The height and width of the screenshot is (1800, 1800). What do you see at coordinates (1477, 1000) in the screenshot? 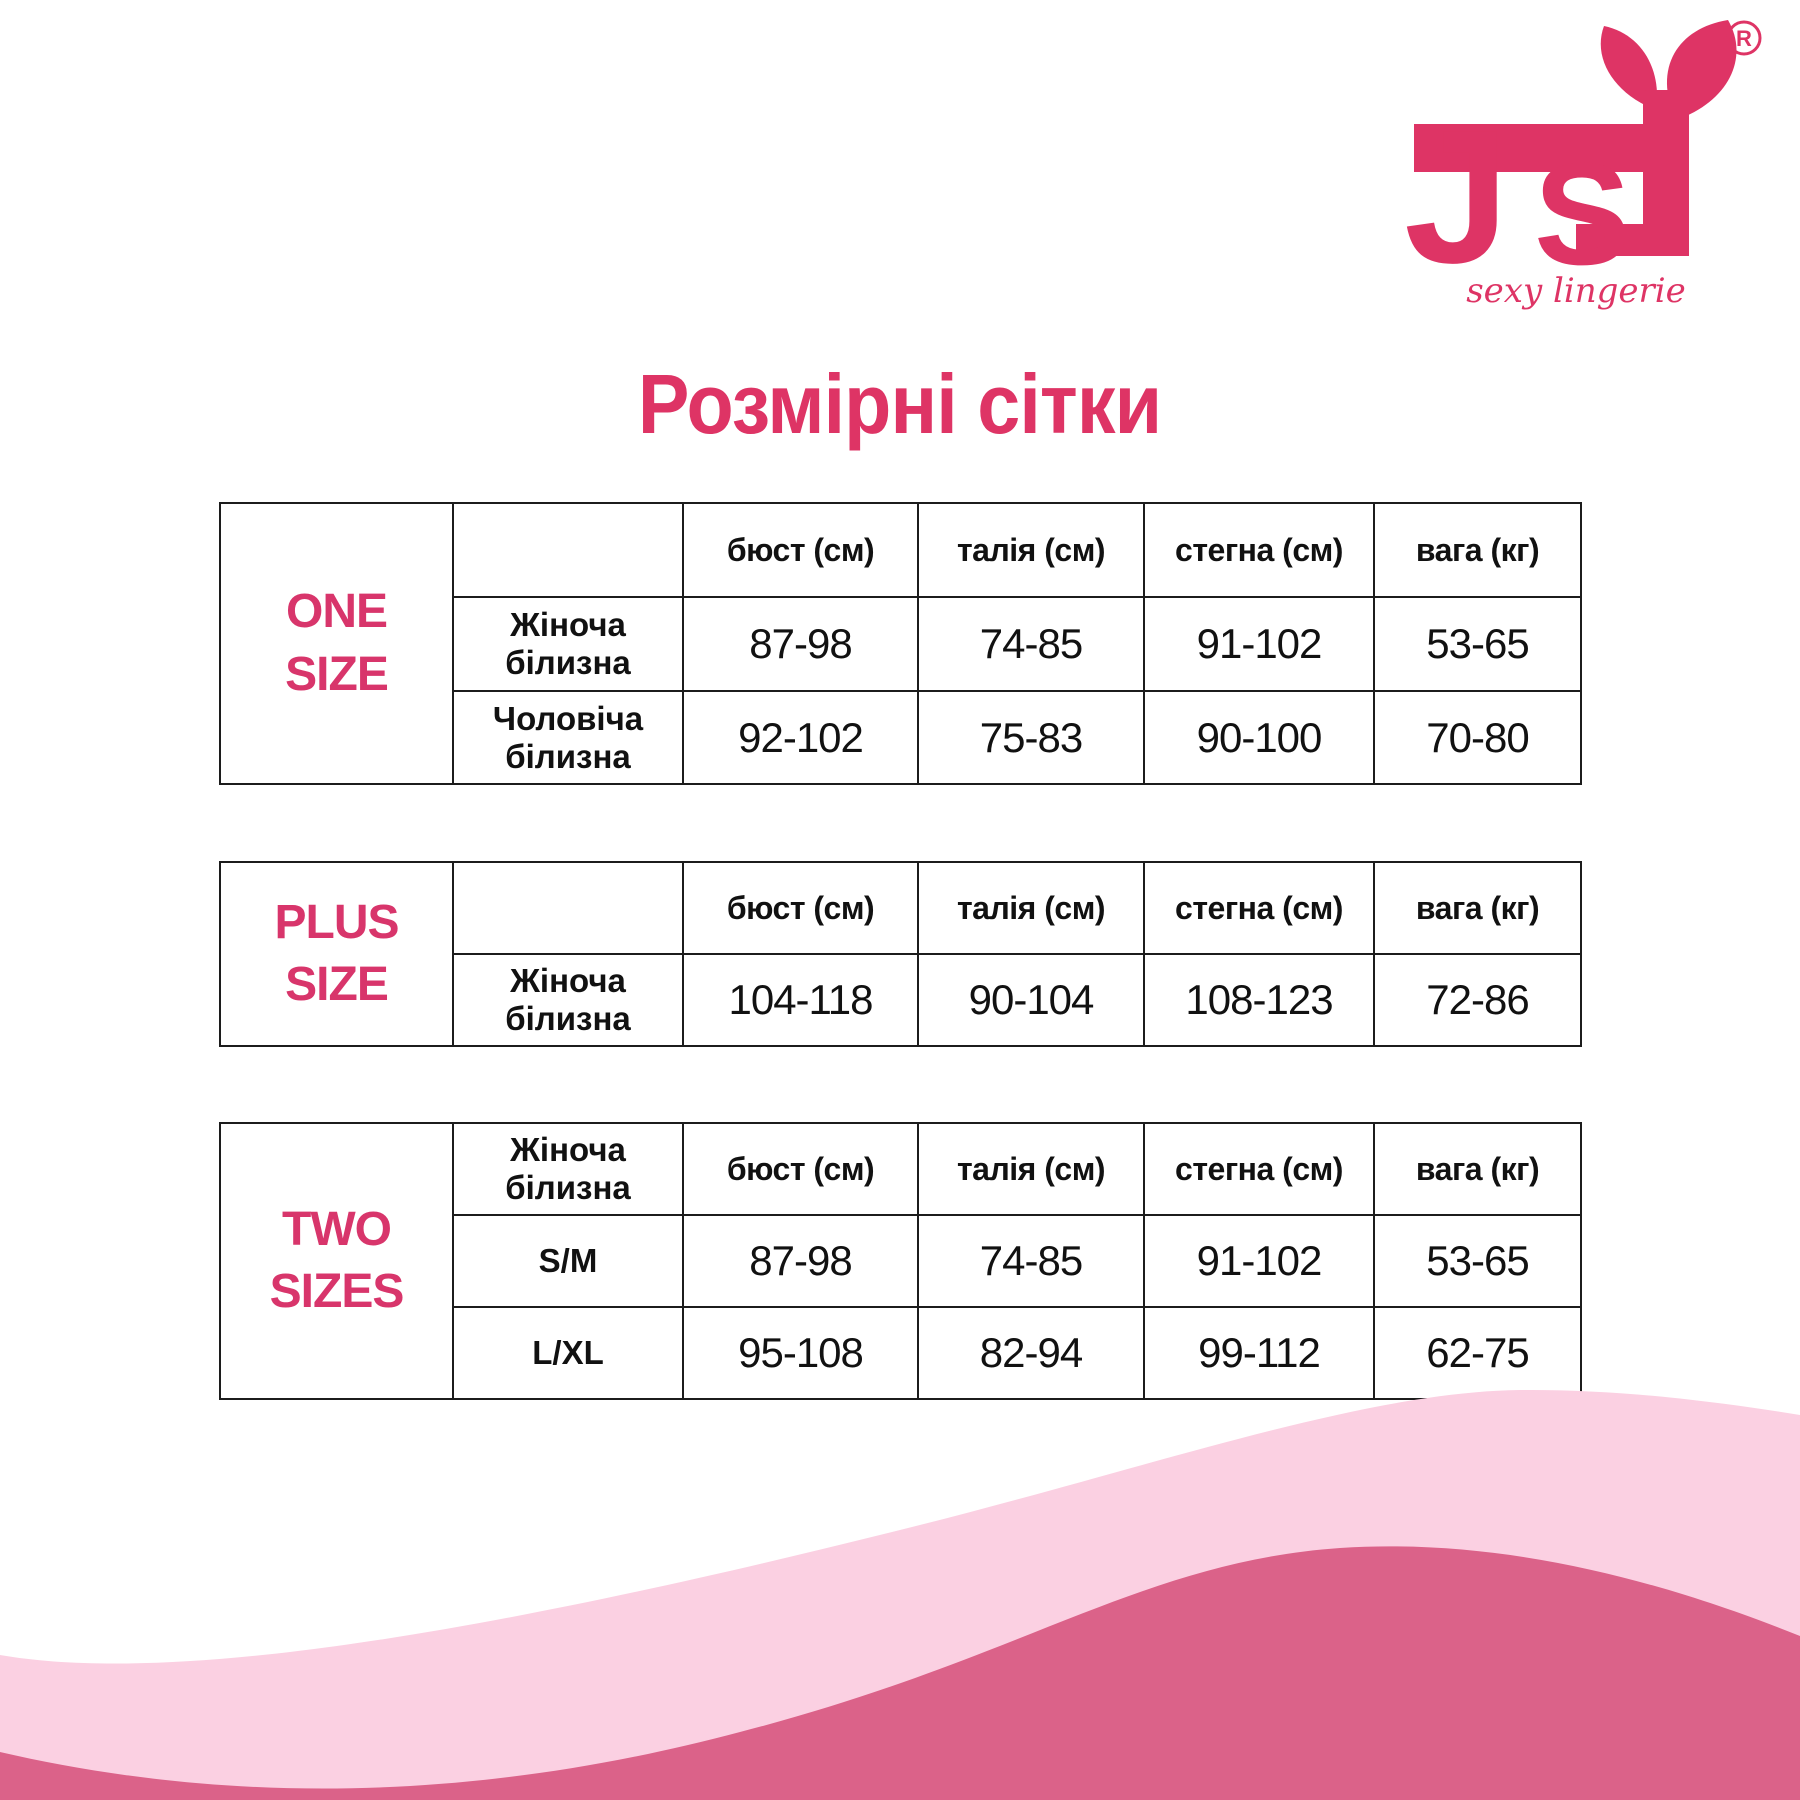
I see `value-cell: 72-86` at bounding box center [1477, 1000].